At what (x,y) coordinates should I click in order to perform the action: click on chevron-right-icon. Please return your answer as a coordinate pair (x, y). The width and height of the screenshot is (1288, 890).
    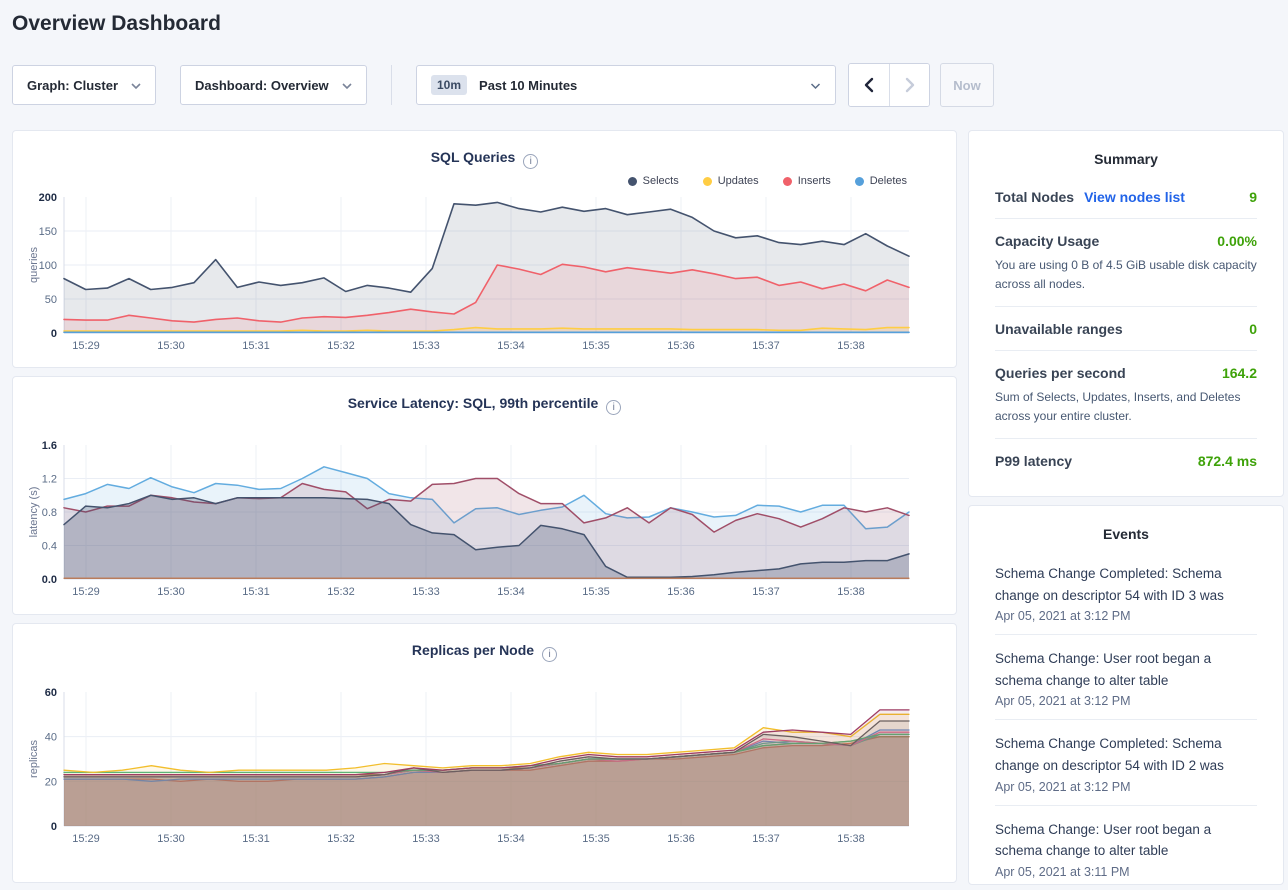
    Looking at the image, I should click on (909, 85).